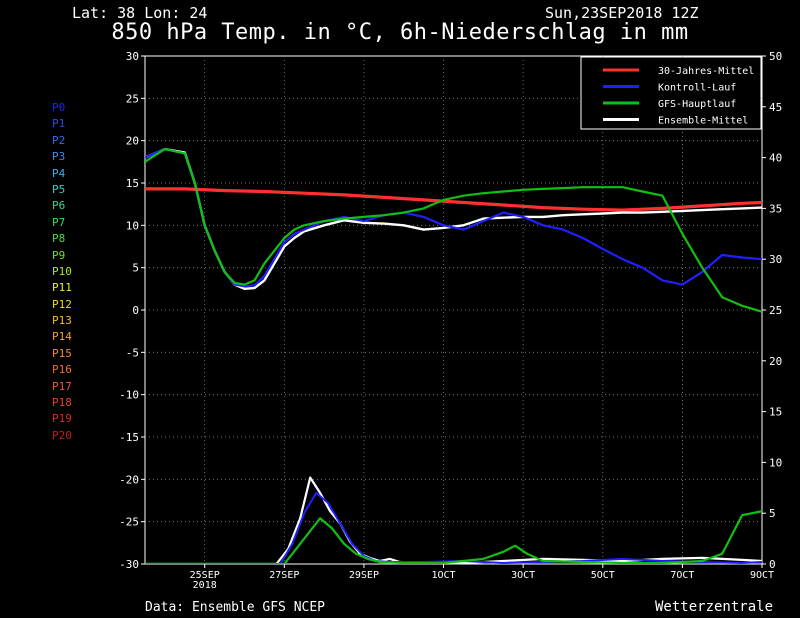 This screenshot has height=618, width=800. Describe the element at coordinates (129, 522) in the screenshot. I see `temp-tick-label: -25` at that location.